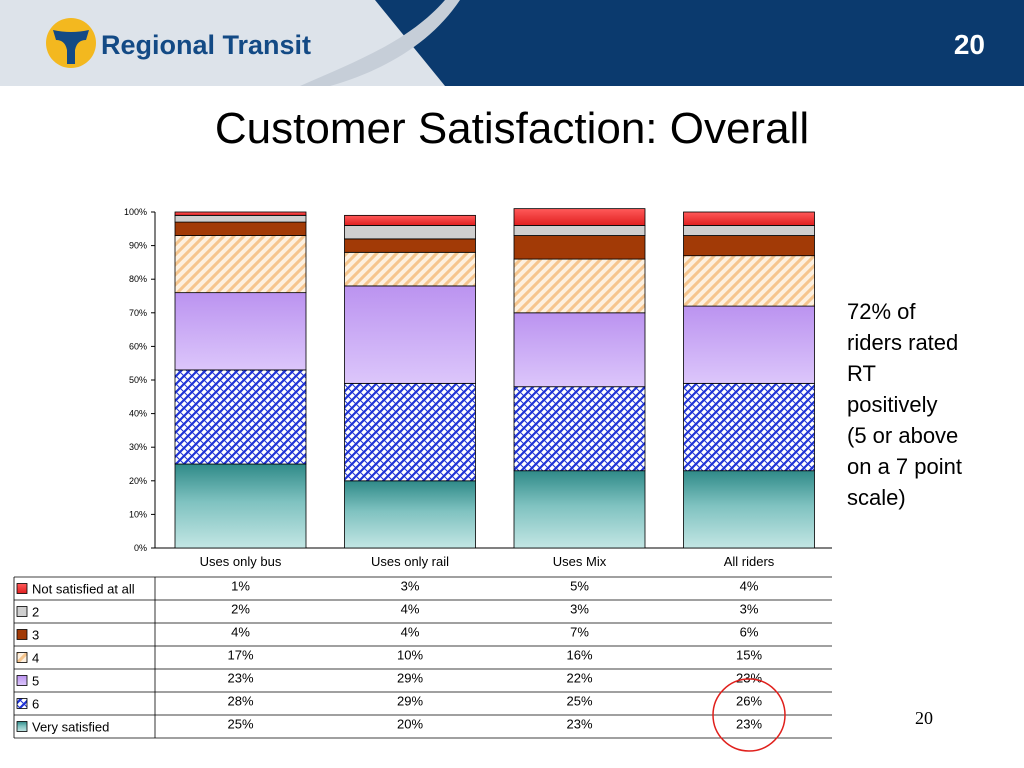 Image resolution: width=1024 pixels, height=768 pixels. What do you see at coordinates (410, 561) in the screenshot?
I see `x-tick-label: Uses only rail` at bounding box center [410, 561].